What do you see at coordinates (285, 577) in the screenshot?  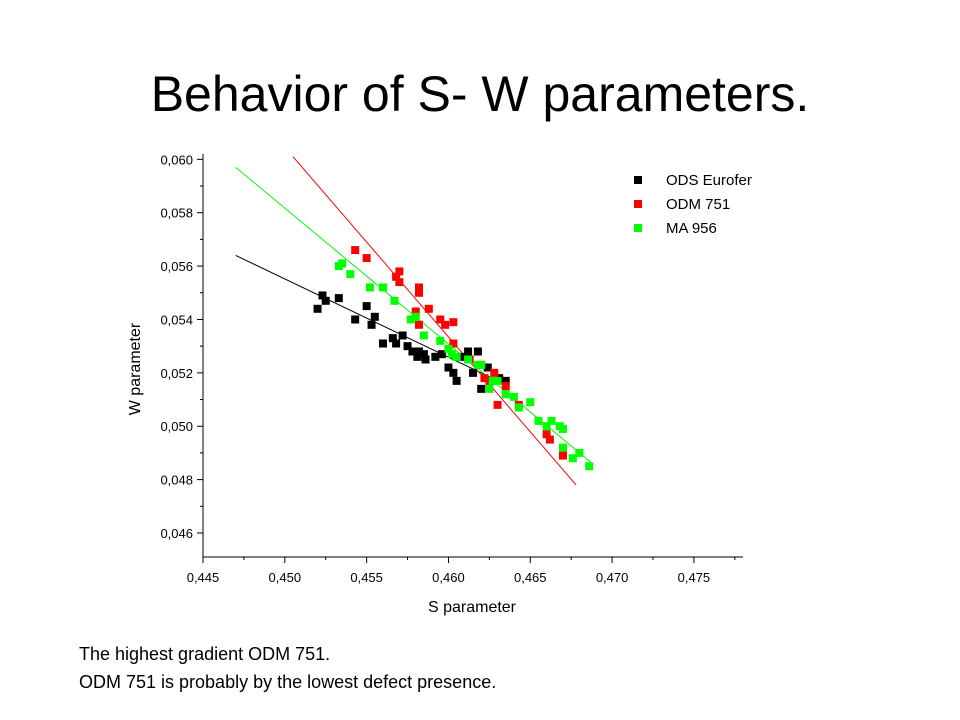 I see `x-tick-label: 0,450` at bounding box center [285, 577].